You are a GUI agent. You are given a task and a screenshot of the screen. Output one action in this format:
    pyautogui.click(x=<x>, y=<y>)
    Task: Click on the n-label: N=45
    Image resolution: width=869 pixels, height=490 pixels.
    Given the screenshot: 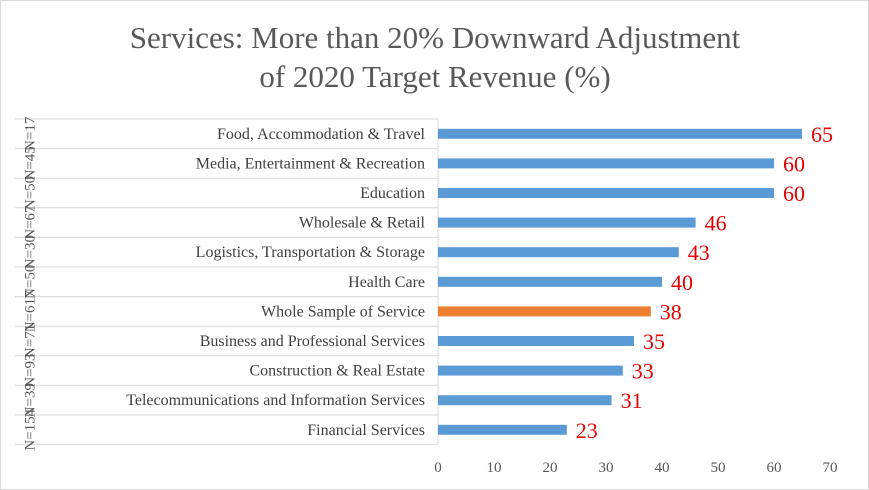 What is the action you would take?
    pyautogui.click(x=30, y=163)
    